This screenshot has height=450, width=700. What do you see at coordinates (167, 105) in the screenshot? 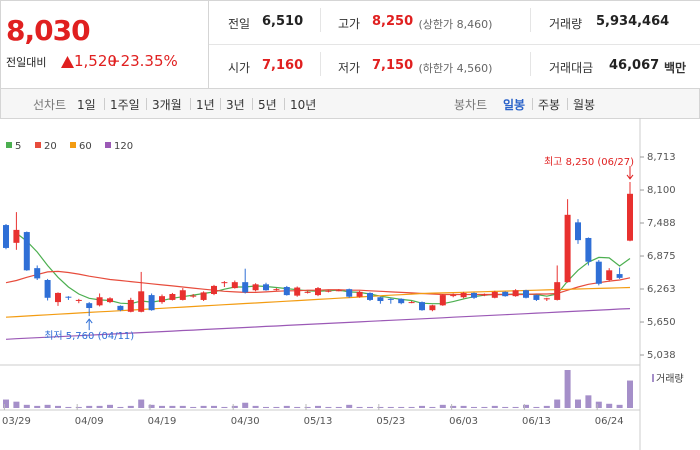
I see `tab: 3개월` at bounding box center [167, 105].